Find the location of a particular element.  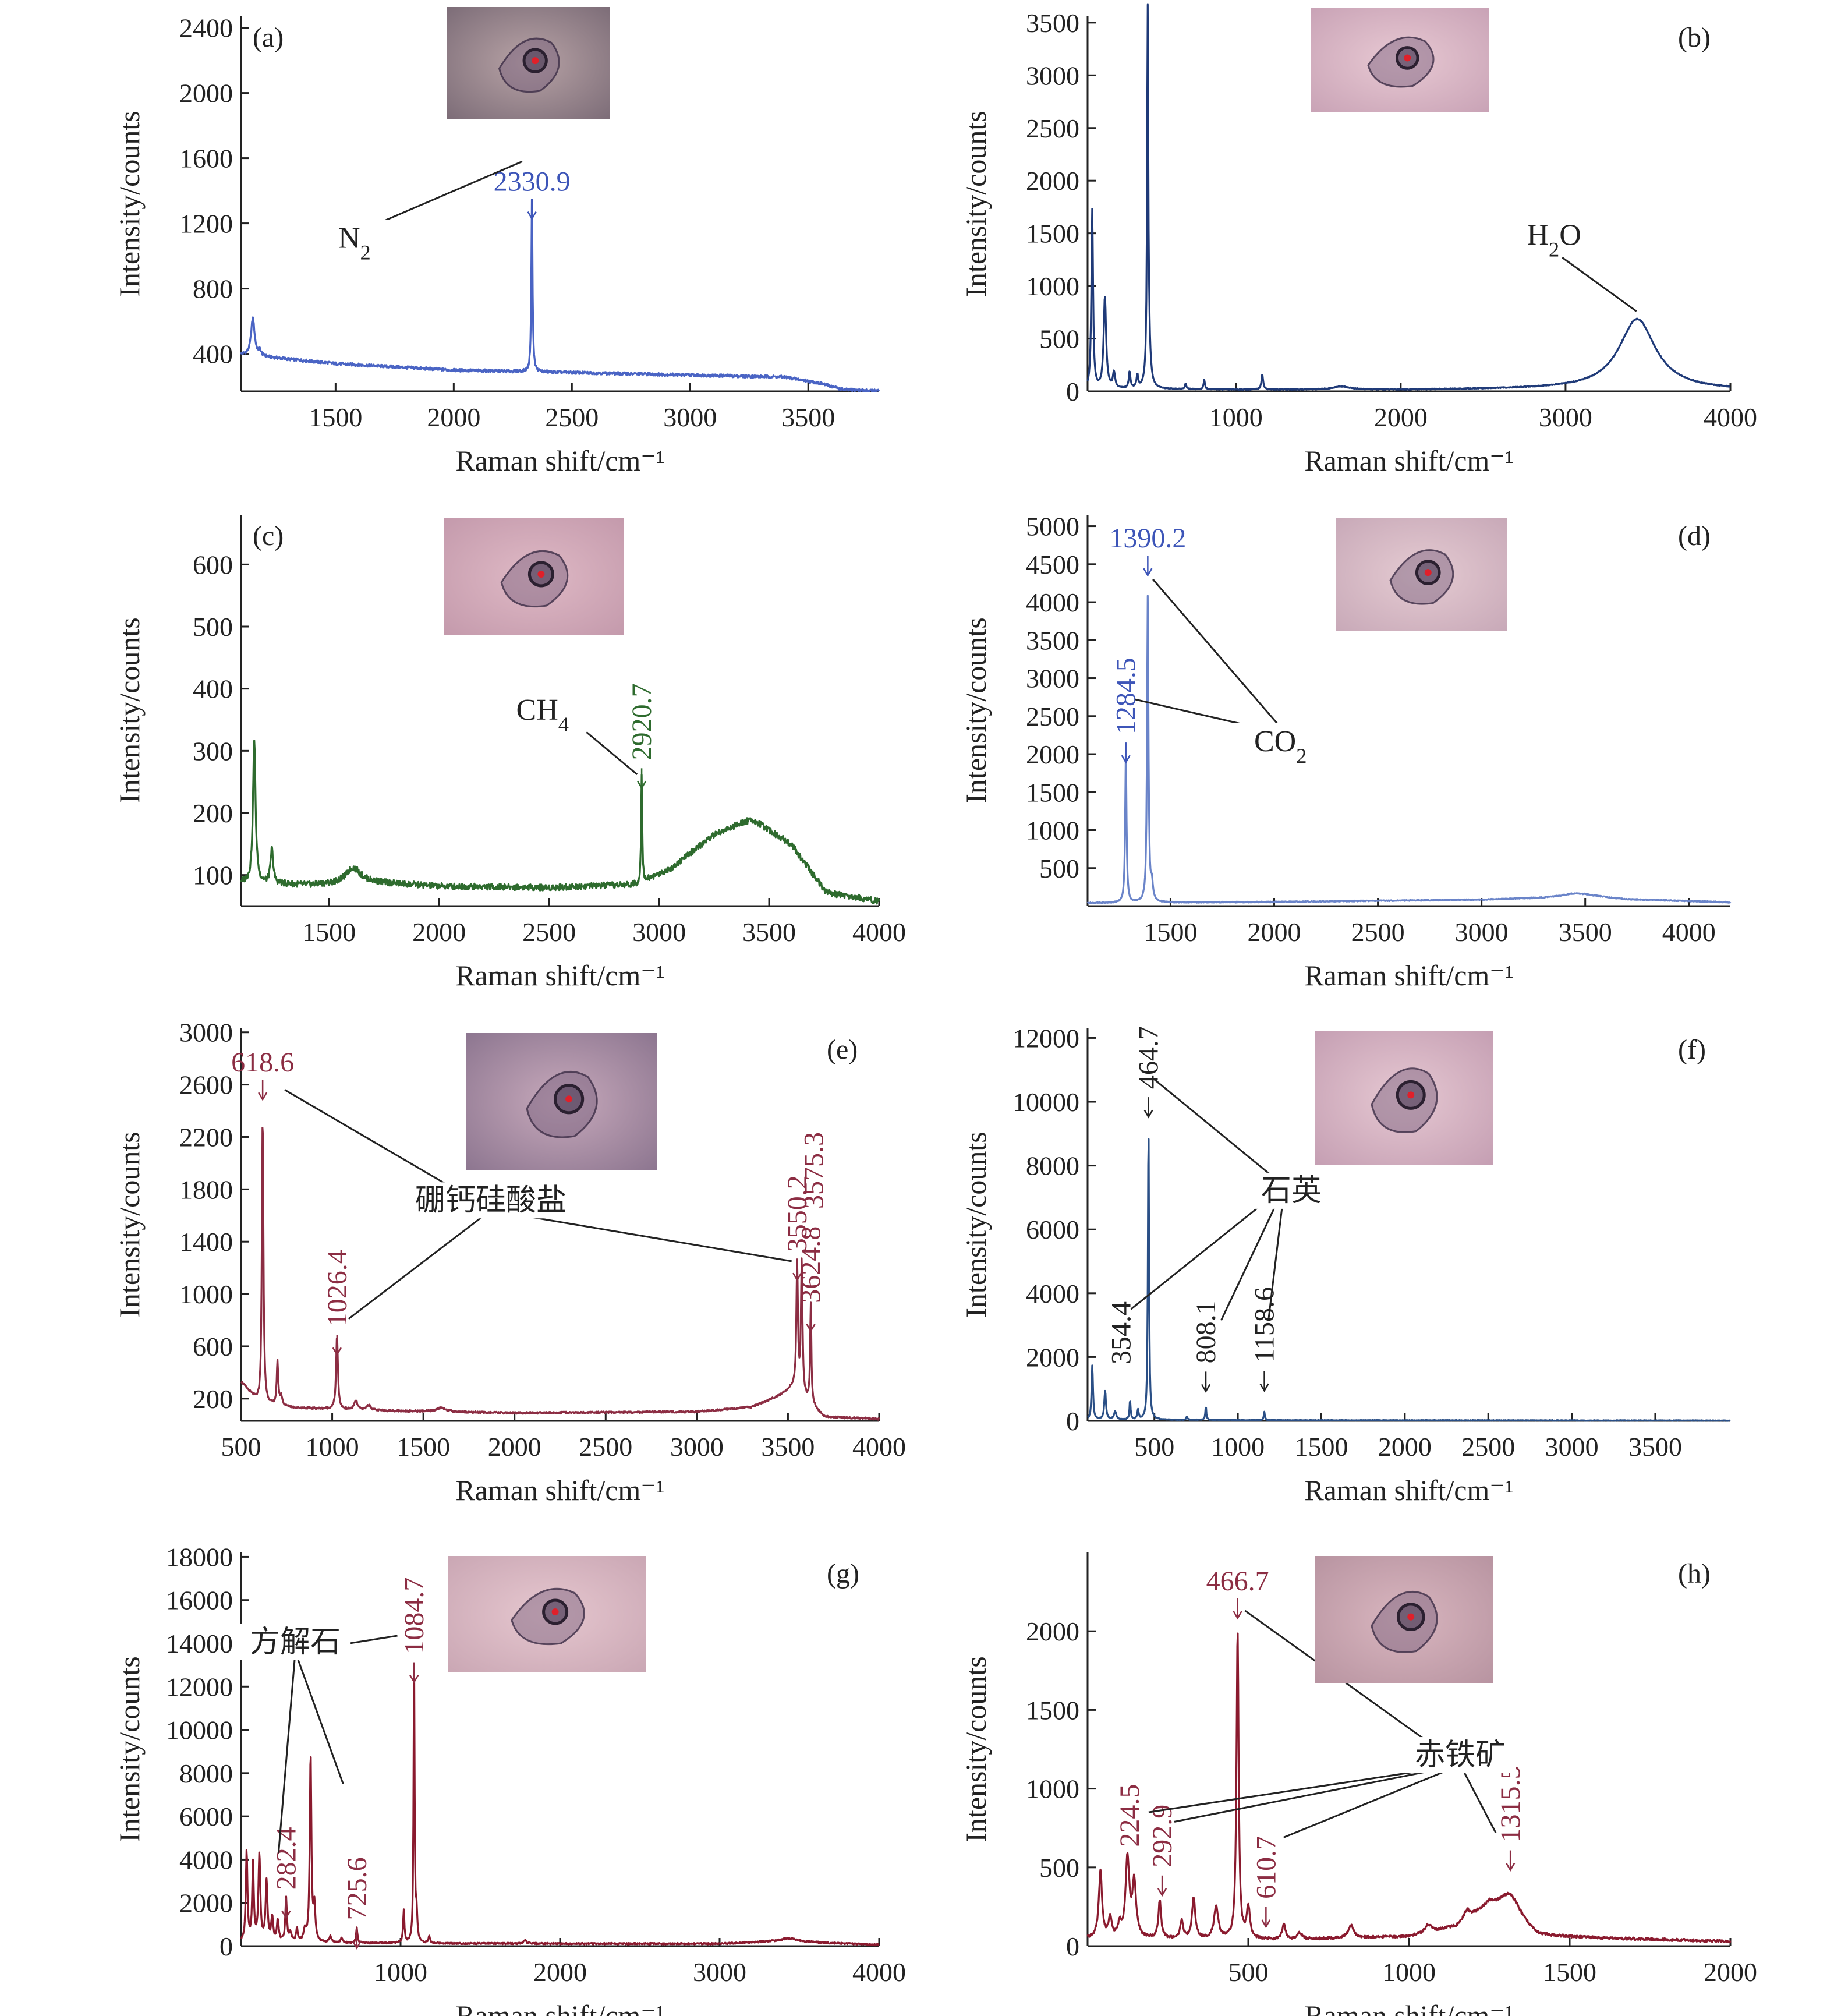

peak-label: 2920.7 is located at coordinates (641, 736).